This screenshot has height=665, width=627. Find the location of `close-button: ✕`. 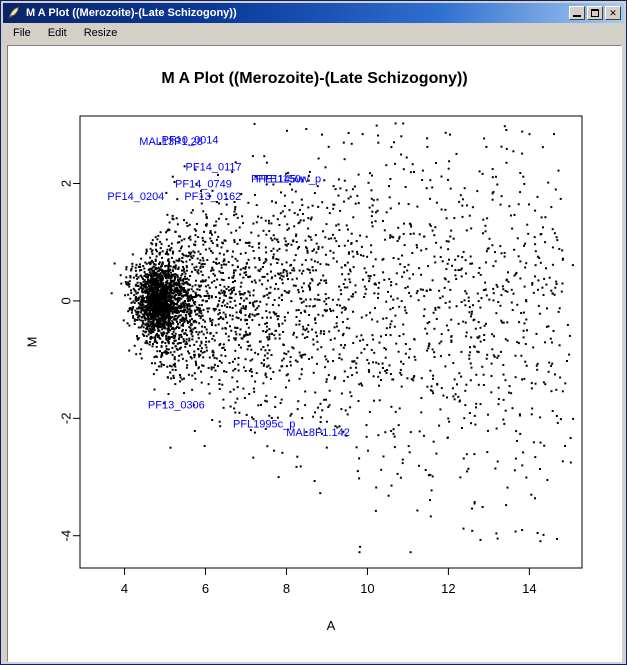

close-button: ✕ is located at coordinates (613, 13).